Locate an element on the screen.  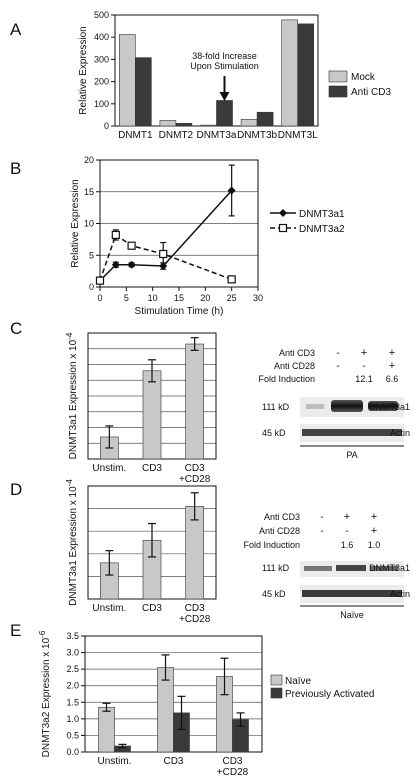
panel-letter-b: B is located at coordinates (15, 168).